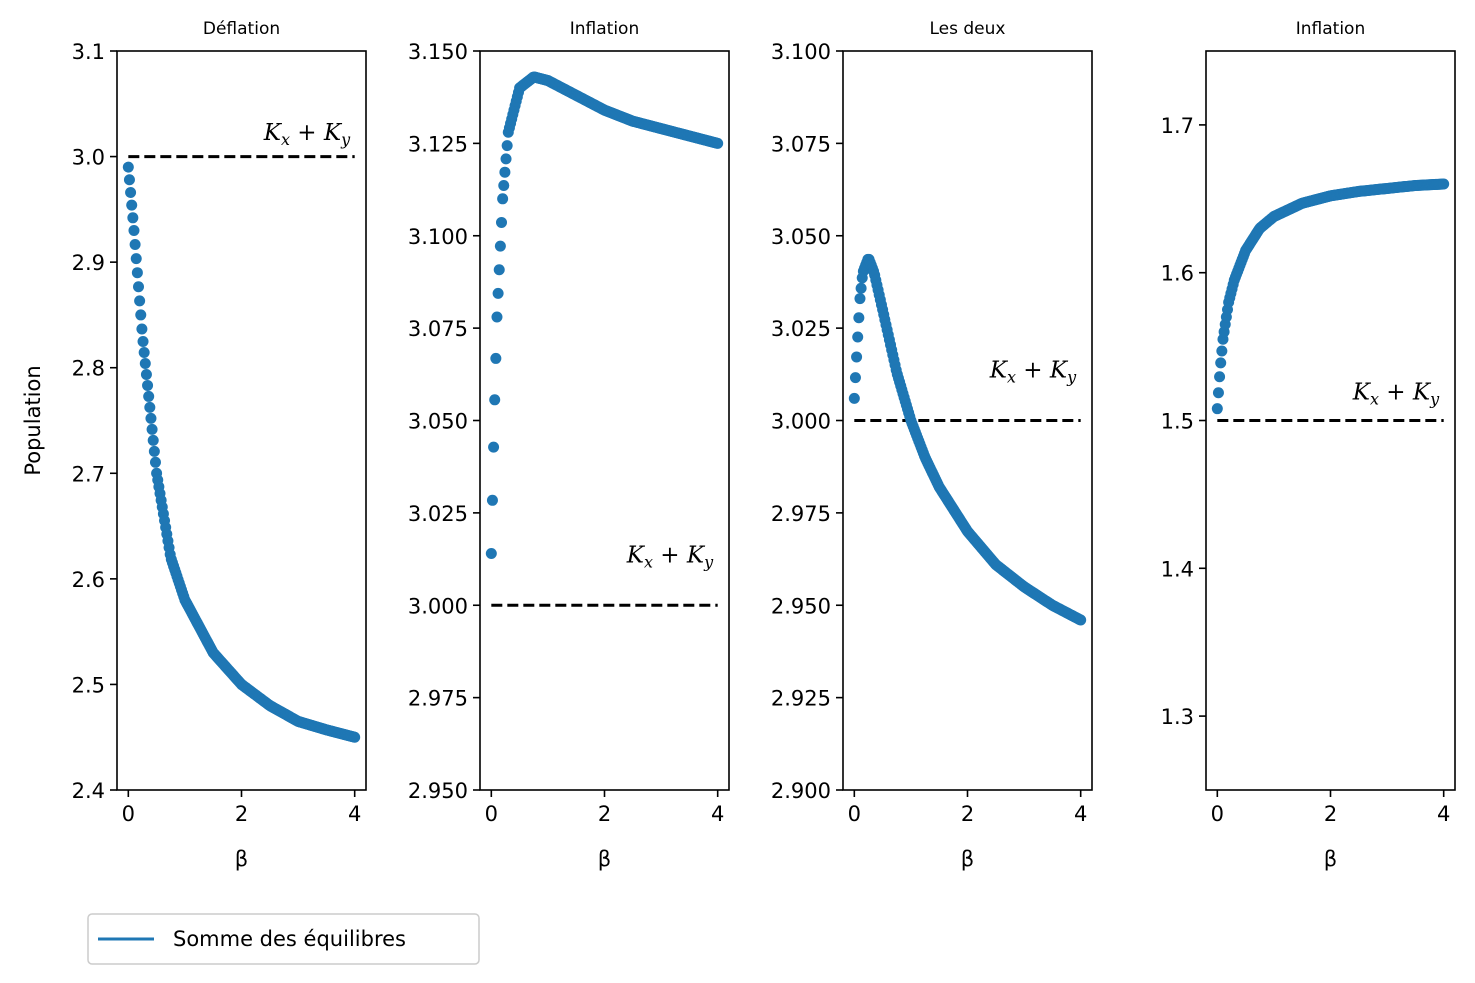 This screenshot has width=1475, height=983. I want to click on y-tick-label: 1.4, so click(1177, 569).